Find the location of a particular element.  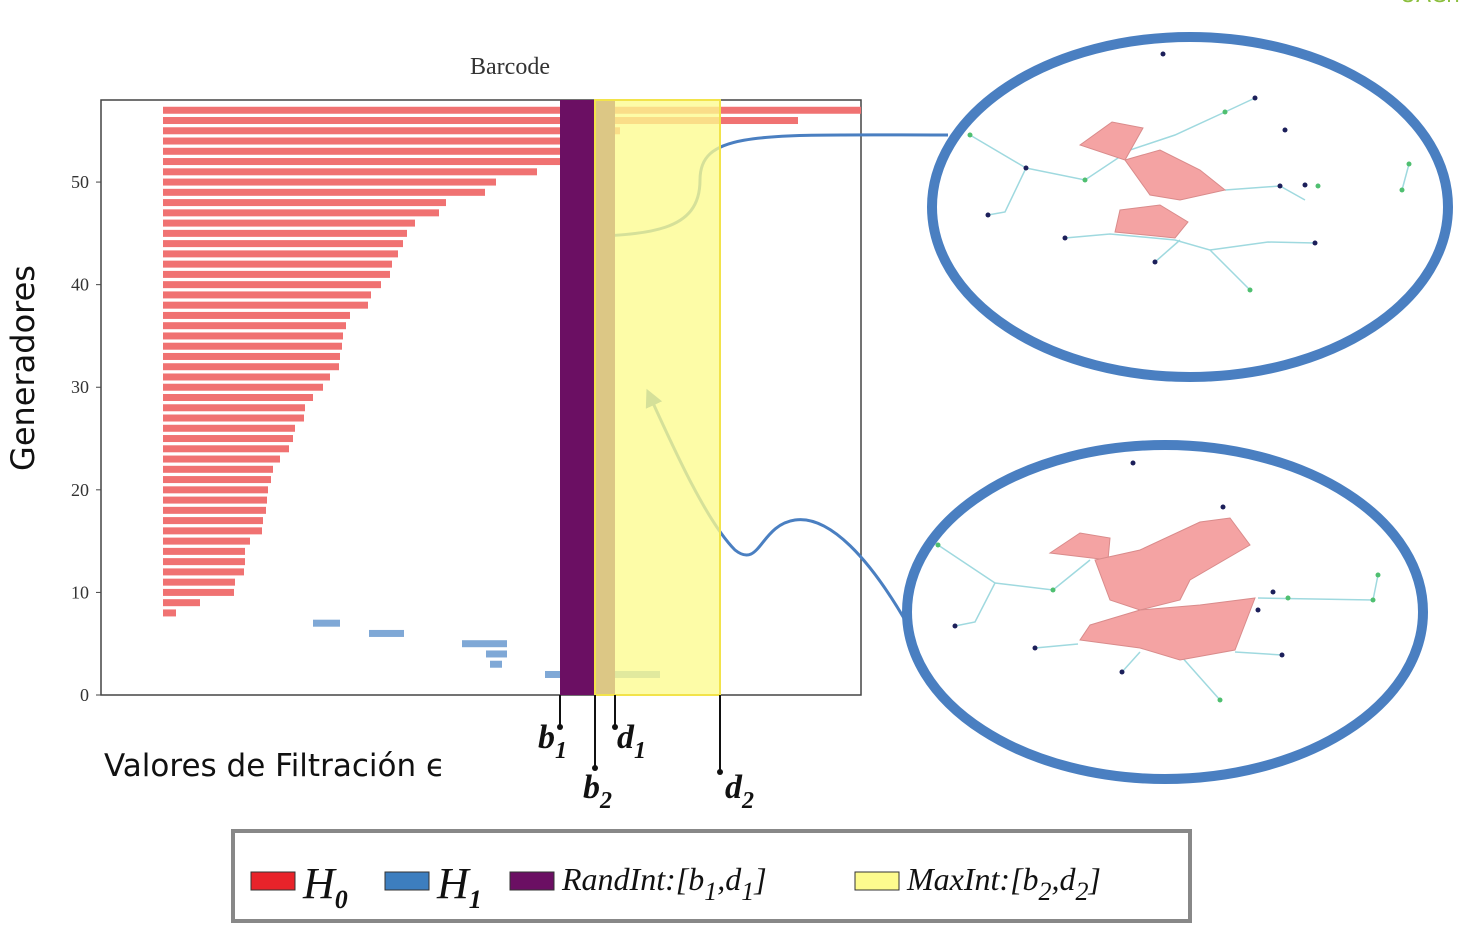

legend-label: H1 is located at coordinates (459, 886).